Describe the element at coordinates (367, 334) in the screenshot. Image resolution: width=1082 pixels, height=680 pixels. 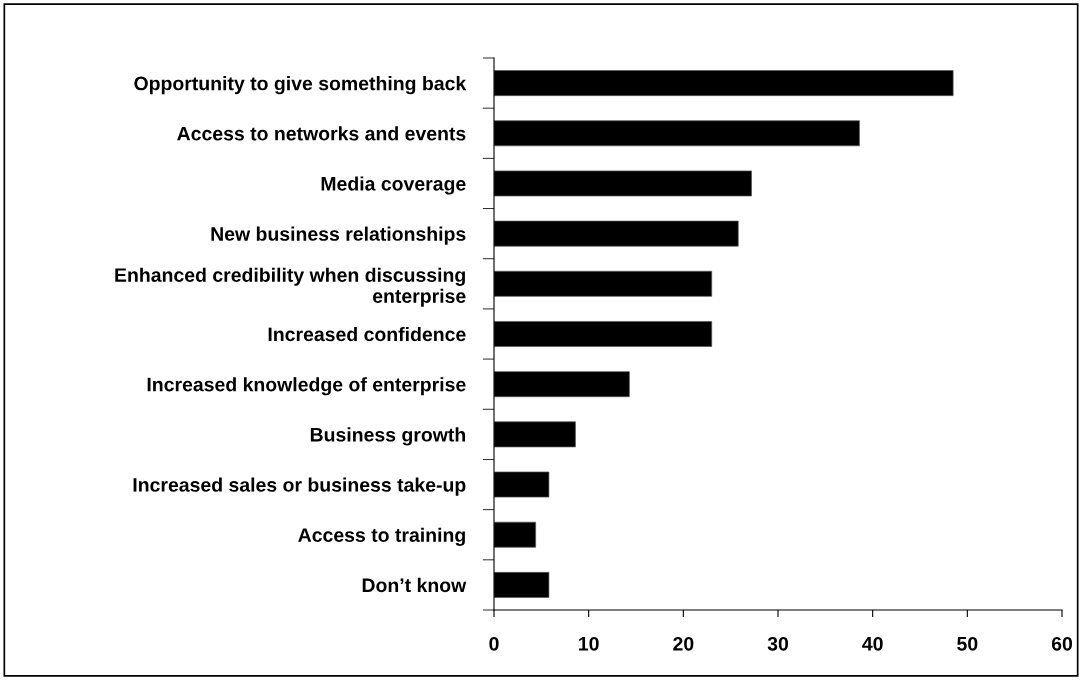
I see `y-tick-label: Increased confidence` at that location.